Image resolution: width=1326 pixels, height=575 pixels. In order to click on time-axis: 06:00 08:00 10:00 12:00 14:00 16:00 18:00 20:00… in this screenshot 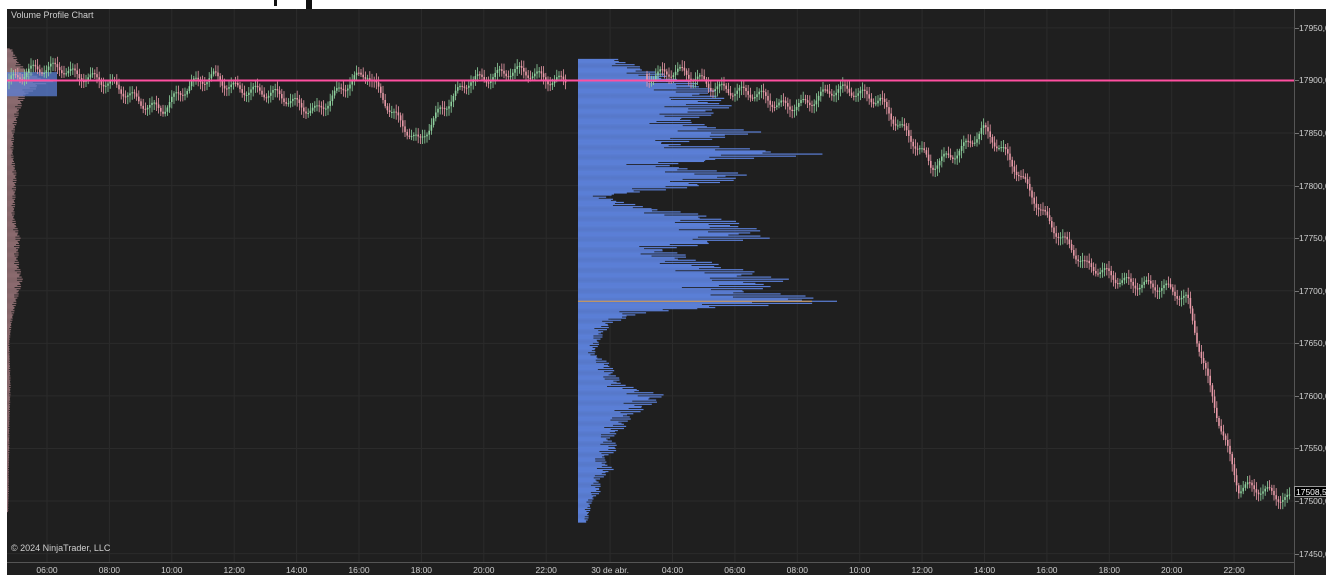, I will do `click(650, 568)`.